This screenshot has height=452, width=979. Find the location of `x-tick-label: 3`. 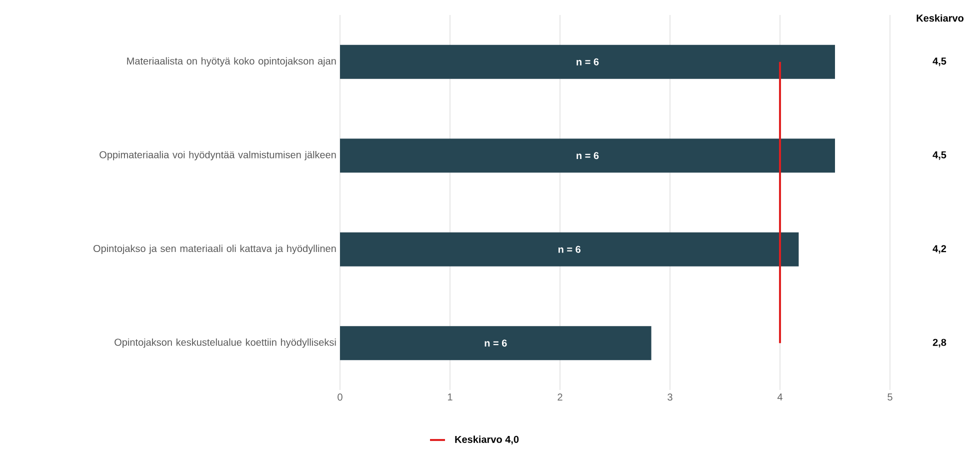

x-tick-label: 3 is located at coordinates (670, 397).